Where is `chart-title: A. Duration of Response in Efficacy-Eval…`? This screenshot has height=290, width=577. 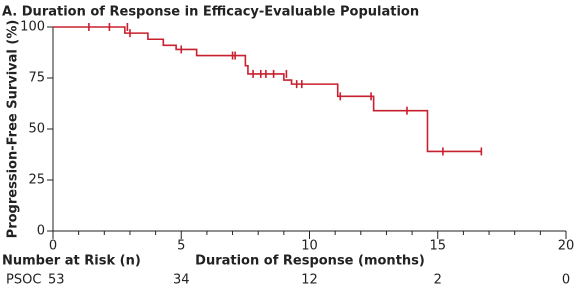 chart-title: A. Duration of Response in Efficacy-Eval… is located at coordinates (210, 12).